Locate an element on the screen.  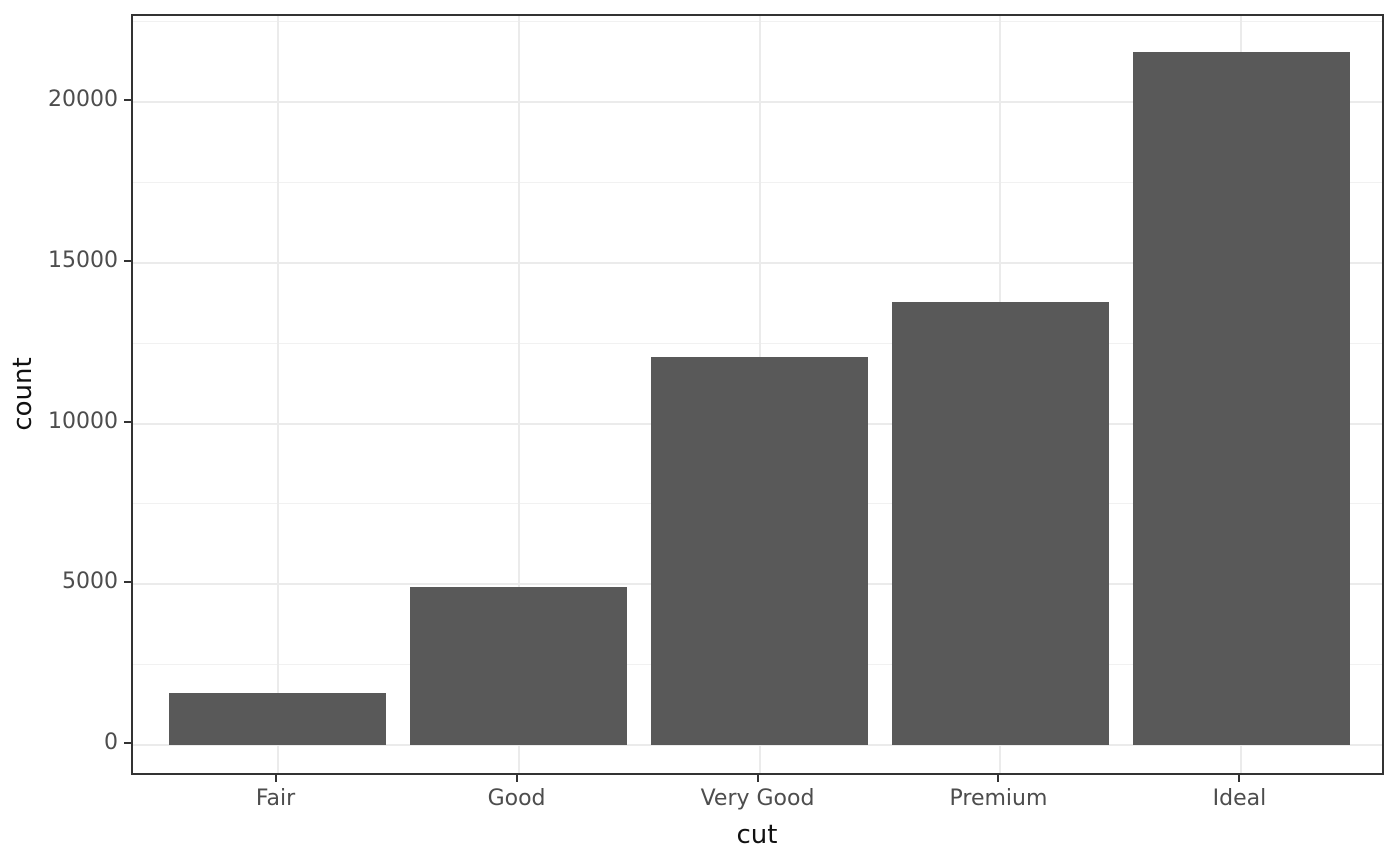
x-axis-title: cut is located at coordinates (757, 835).